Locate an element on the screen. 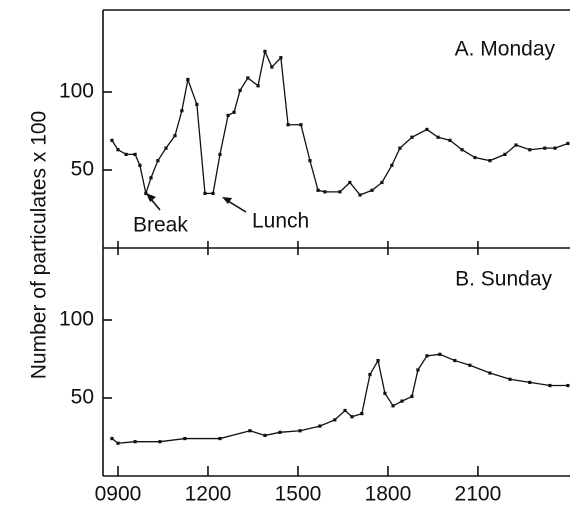  x-tick-label: 1200 is located at coordinates (208, 494).